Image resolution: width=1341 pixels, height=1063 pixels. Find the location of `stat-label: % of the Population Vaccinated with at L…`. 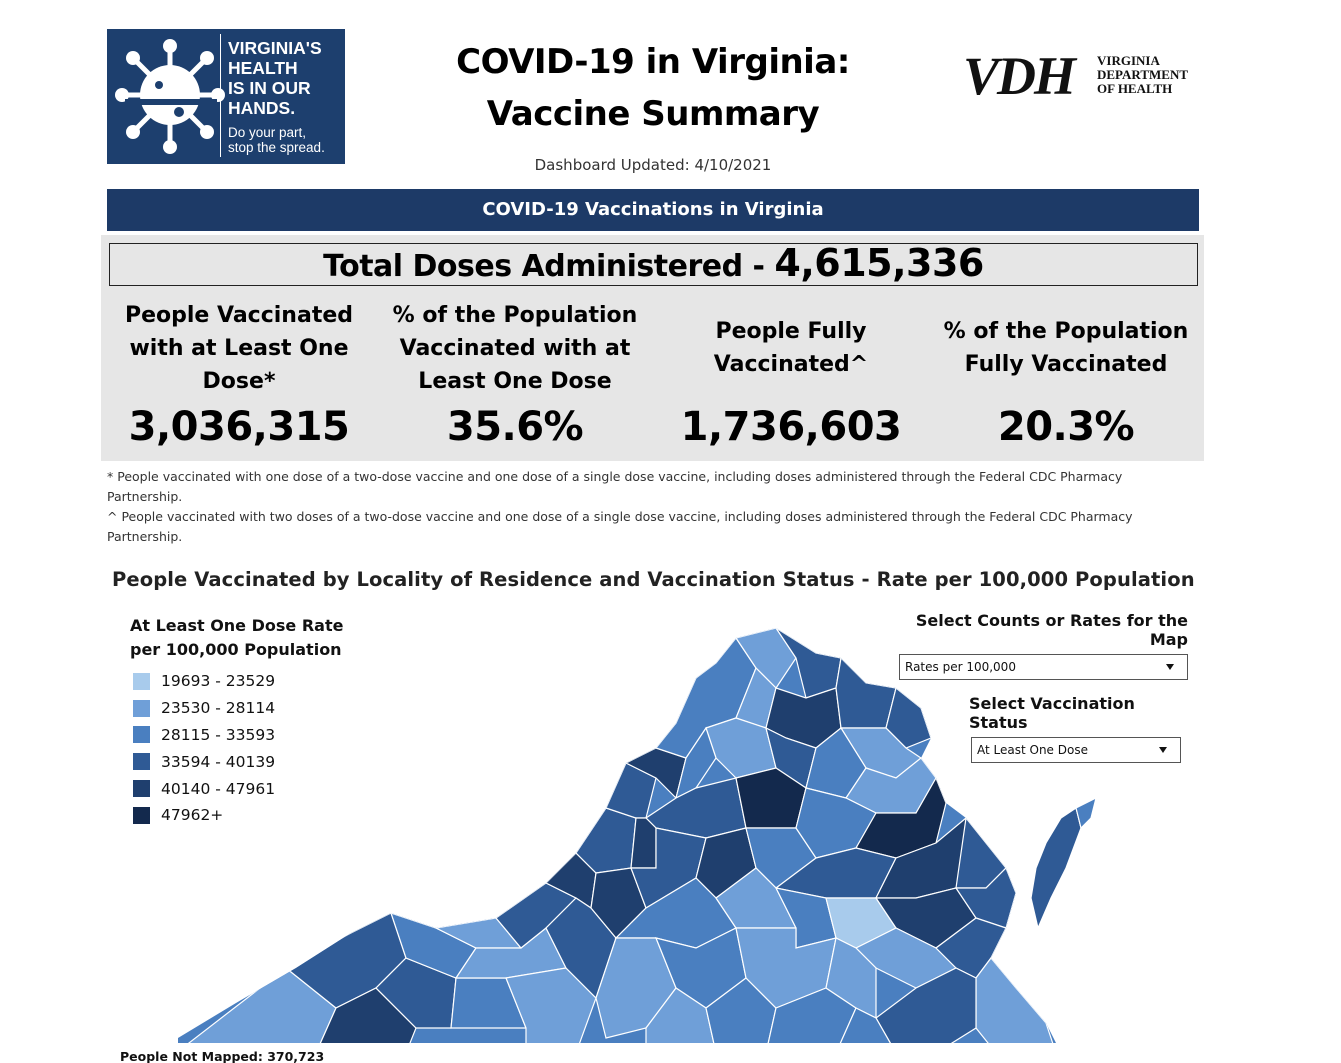

stat-label: % of the Population Vaccinated with at L… is located at coordinates (515, 348).